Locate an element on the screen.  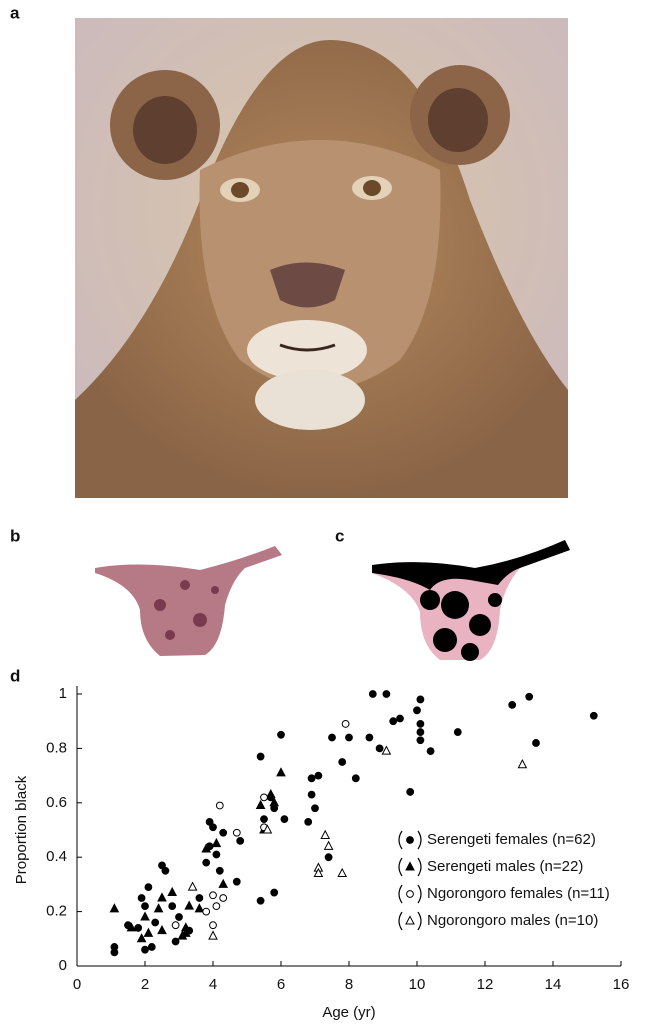
y-tick-label: 1 is located at coordinates (63, 693).